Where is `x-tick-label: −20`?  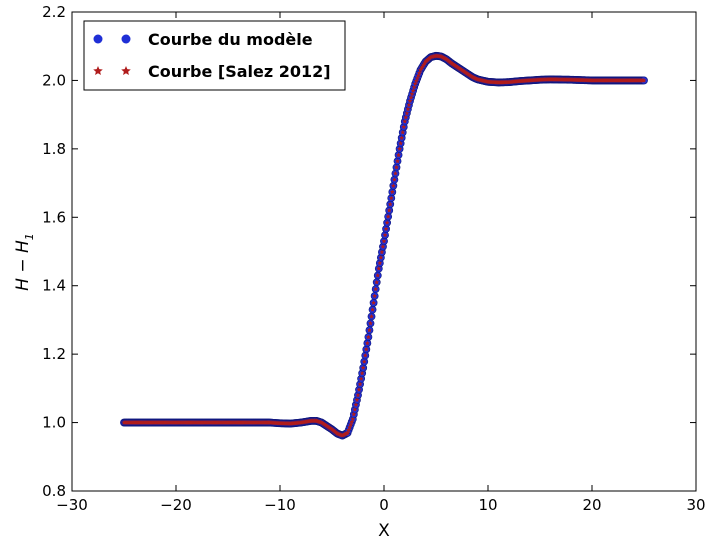 x-tick-label: −20 is located at coordinates (176, 505).